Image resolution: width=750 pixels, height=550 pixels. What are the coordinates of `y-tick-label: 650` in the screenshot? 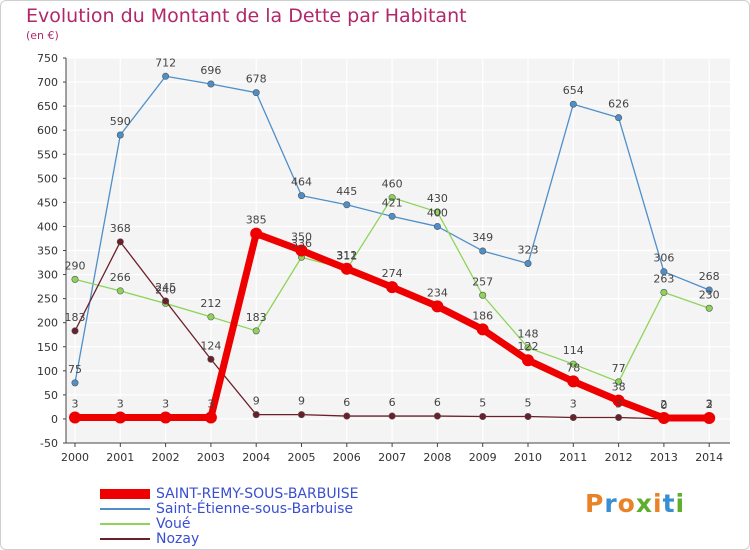 It's located at (47, 106).